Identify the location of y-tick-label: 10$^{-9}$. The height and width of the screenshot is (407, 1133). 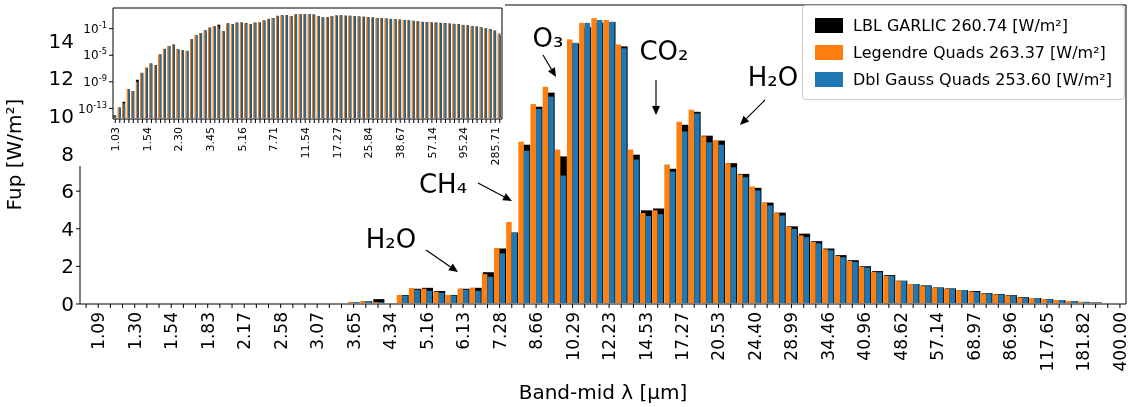
(95, 81).